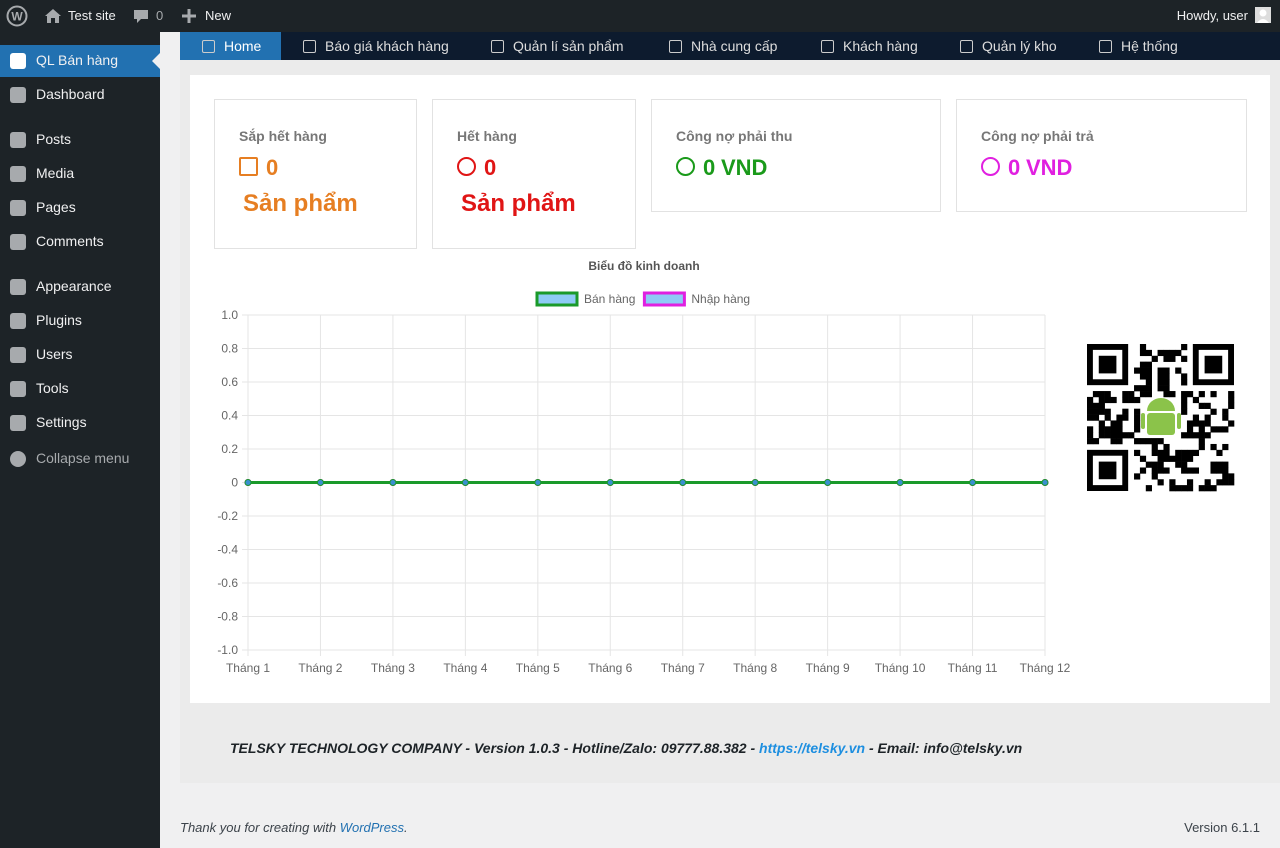  What do you see at coordinates (243, 46) in the screenshot?
I see `nav-tab: Home` at bounding box center [243, 46].